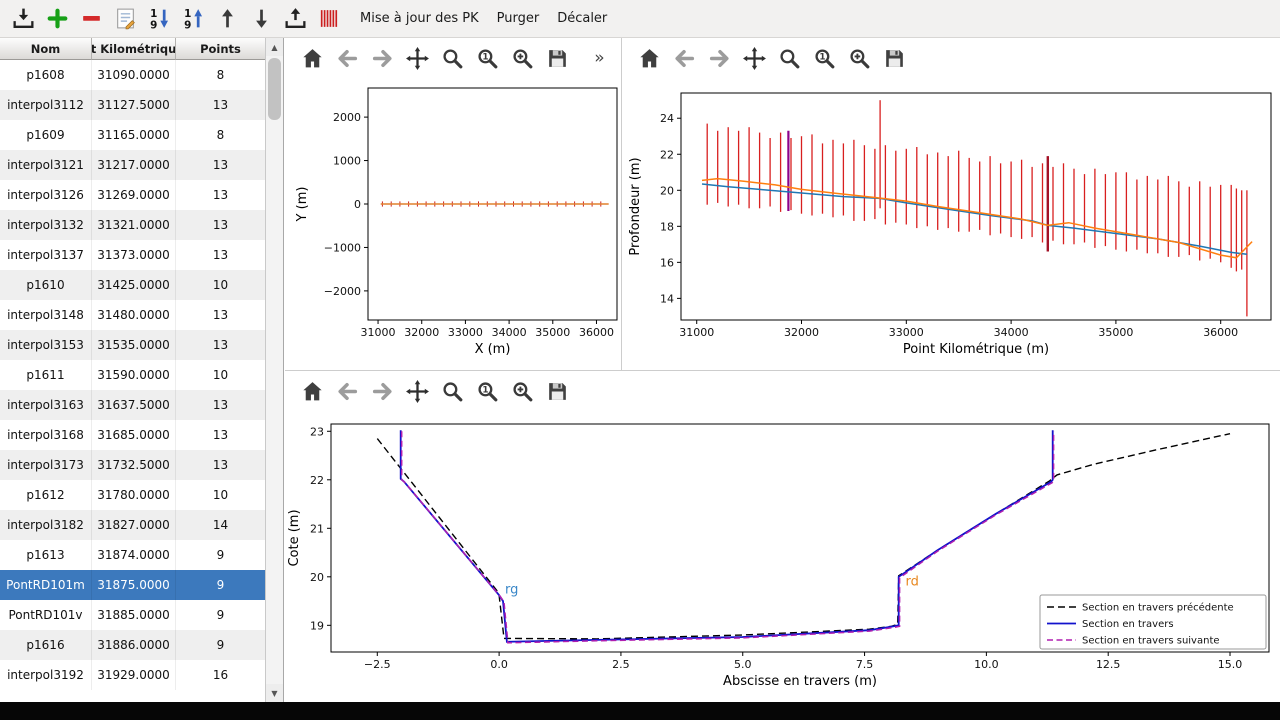  Describe the element at coordinates (274, 89) in the screenshot. I see `scrollbar-thumb` at that location.